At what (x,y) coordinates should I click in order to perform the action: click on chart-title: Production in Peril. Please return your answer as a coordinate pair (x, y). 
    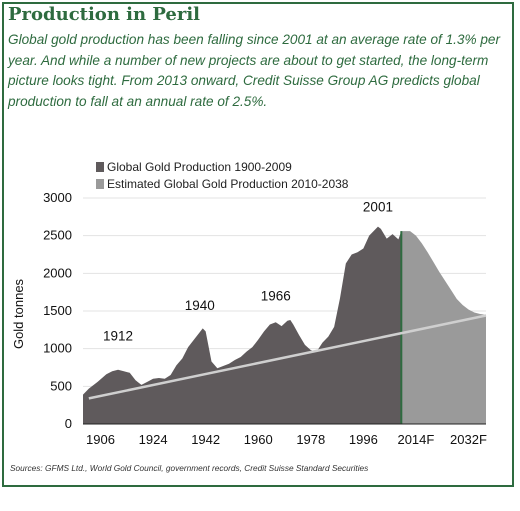
    Looking at the image, I should click on (104, 14).